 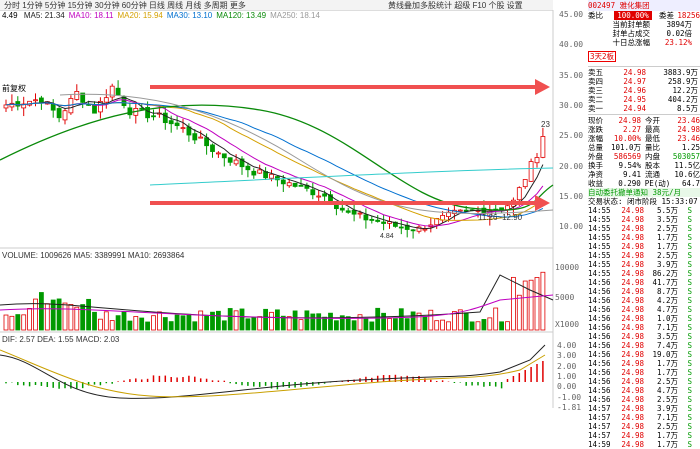 I want to click on tick-cell: 14:57, so click(x=599, y=408).